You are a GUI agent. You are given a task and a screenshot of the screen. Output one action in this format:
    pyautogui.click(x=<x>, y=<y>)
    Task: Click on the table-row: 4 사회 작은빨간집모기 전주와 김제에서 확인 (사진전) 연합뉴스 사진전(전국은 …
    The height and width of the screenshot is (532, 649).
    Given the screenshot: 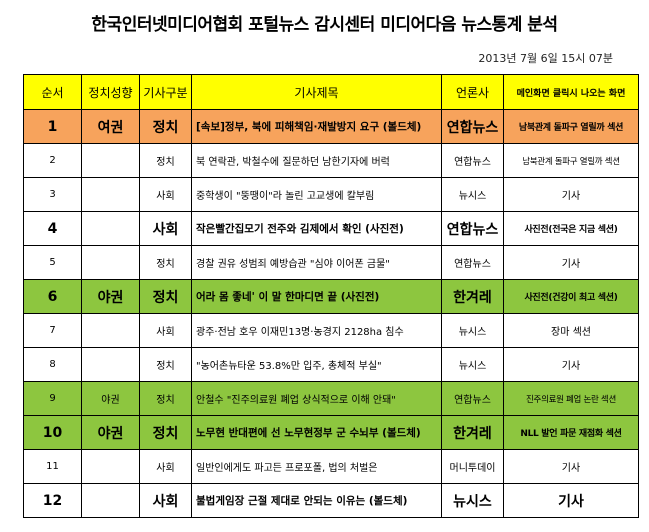 What is the action you would take?
    pyautogui.click(x=331, y=228)
    